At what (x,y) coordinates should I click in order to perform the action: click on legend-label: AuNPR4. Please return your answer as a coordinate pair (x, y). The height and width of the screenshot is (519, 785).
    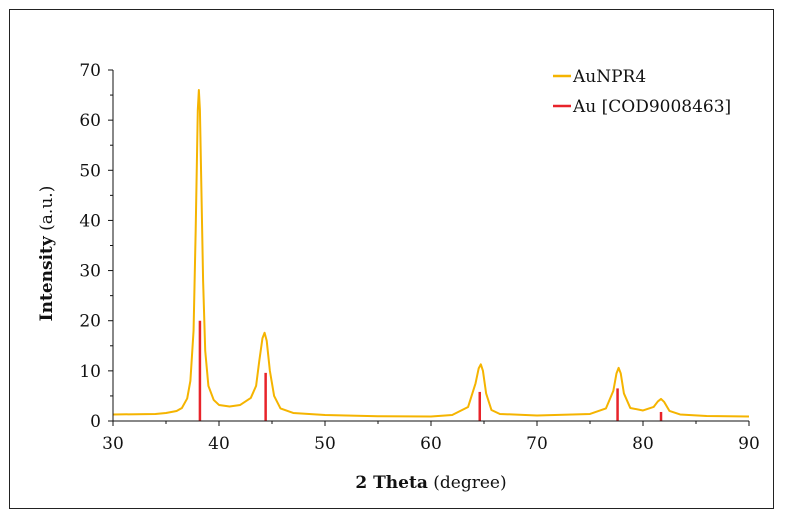
    Looking at the image, I should click on (609, 77).